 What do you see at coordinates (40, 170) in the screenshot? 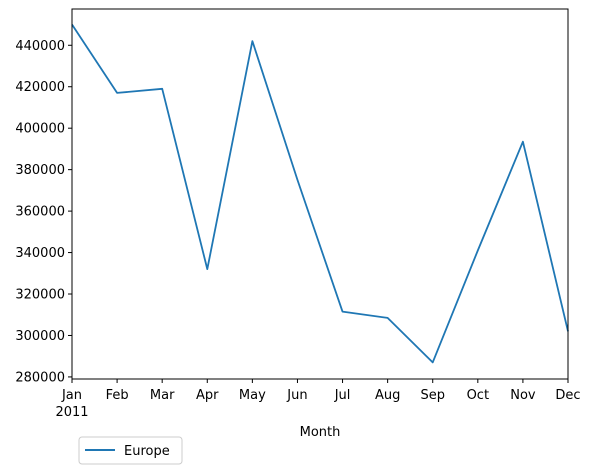
I see `y-tick-label: 380000` at bounding box center [40, 170].